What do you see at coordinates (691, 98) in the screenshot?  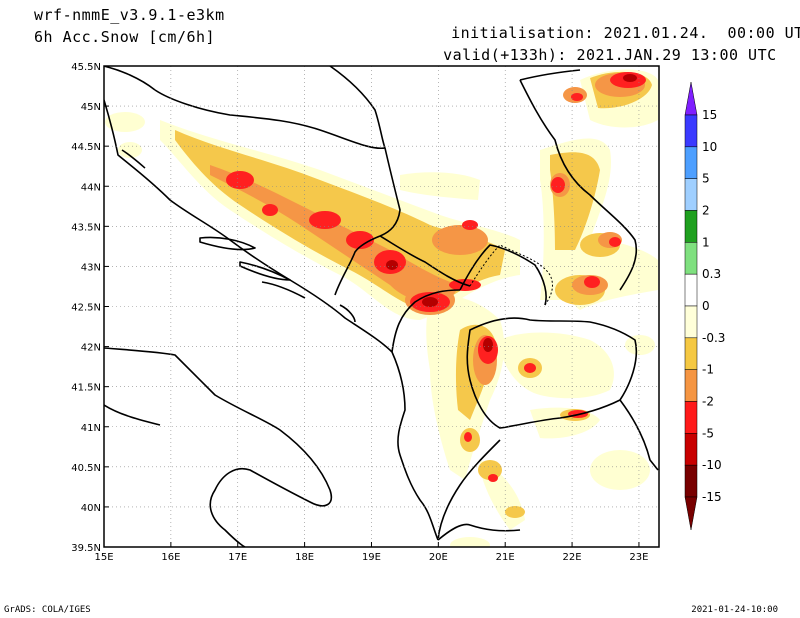 I see `colorbar-top-arrow` at bounding box center [691, 98].